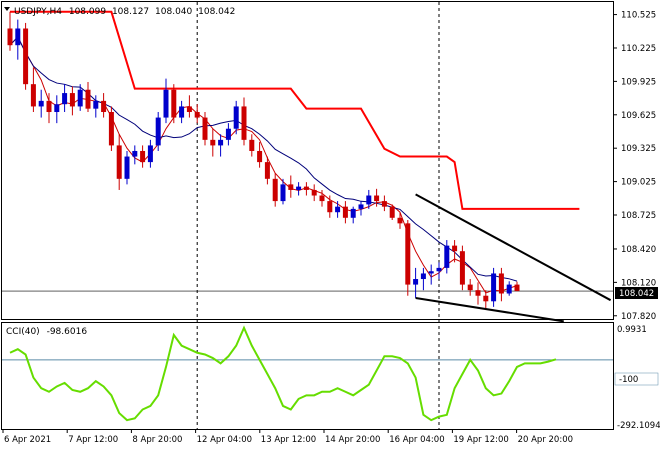 This screenshot has width=660, height=450. What do you see at coordinates (130, 12) in the screenshot?
I see `high-value: 108.127` at bounding box center [130, 12].